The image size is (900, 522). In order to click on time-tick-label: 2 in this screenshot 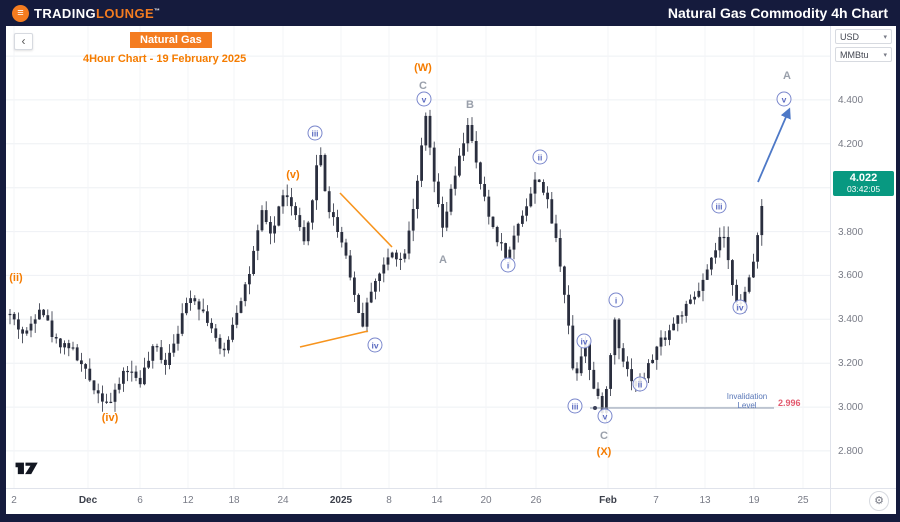, I will do `click(14, 500)`.